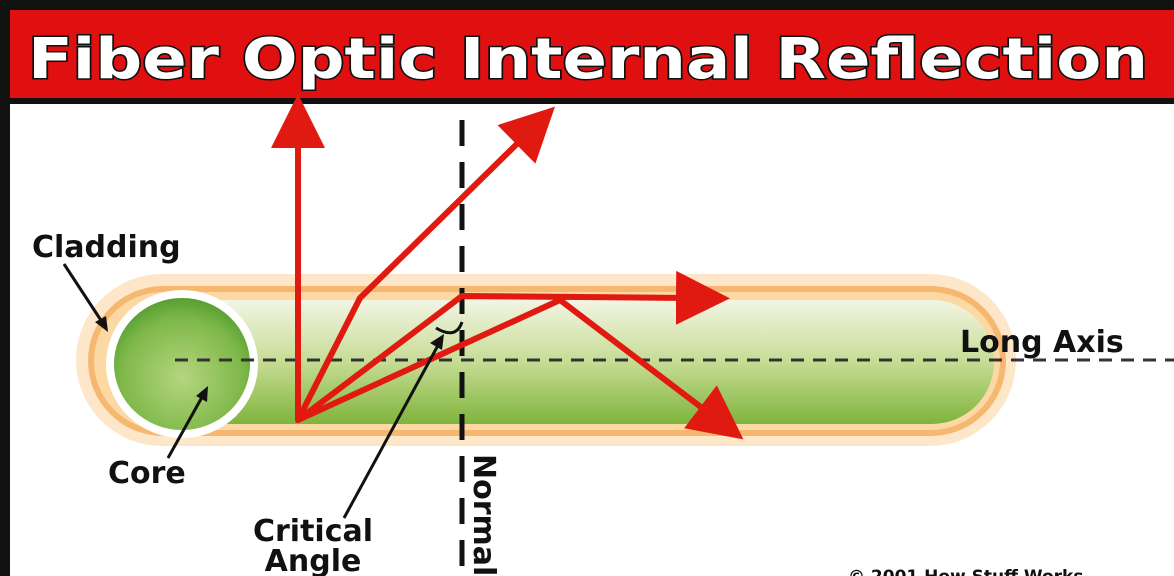 The width and height of the screenshot is (1174, 576). I want to click on copyright-credit: © 2001 How Stuff Works, so click(965, 571).